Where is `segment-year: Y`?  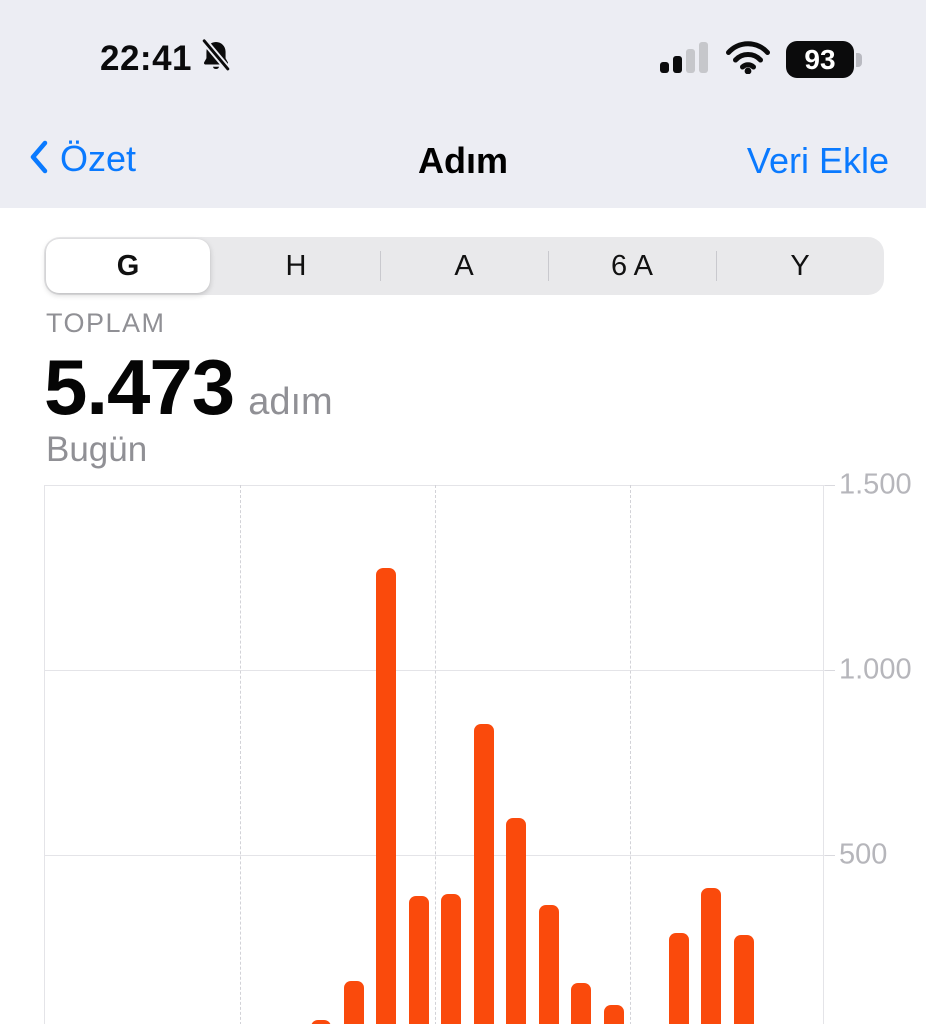 segment-year: Y is located at coordinates (800, 265).